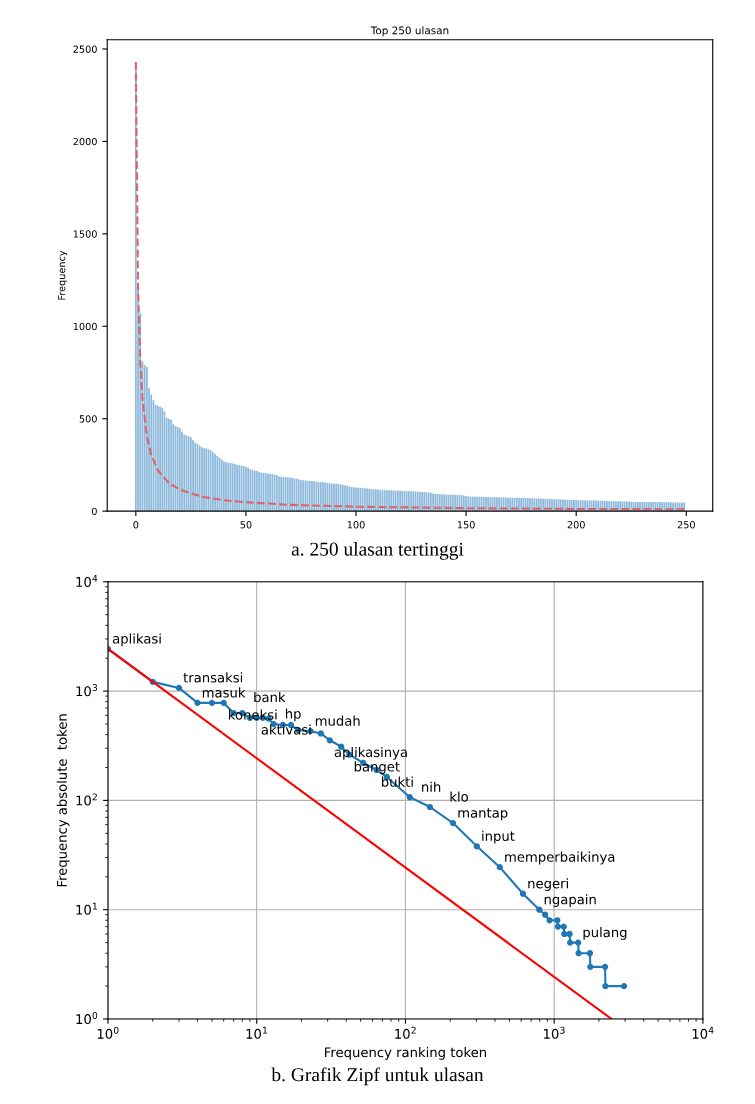  Describe the element at coordinates (560, 858) in the screenshot. I see `annotation: memperbaikinya` at that location.